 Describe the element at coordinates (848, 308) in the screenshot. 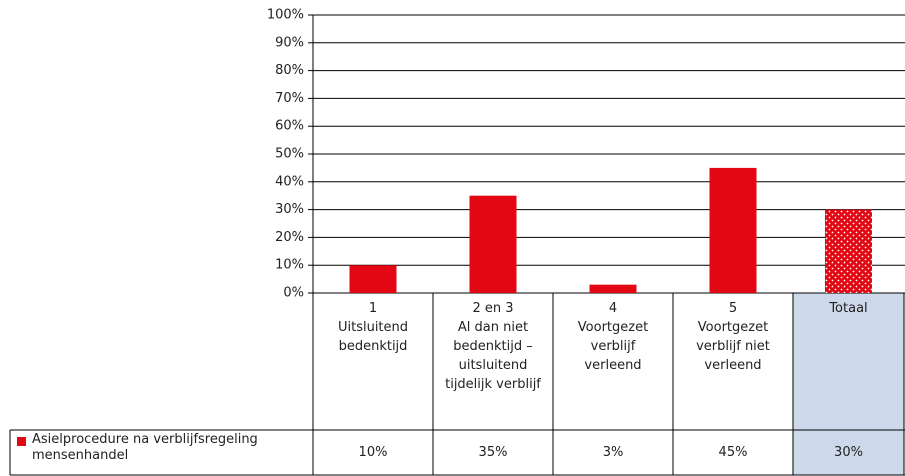

I see `x-category-label: Totaal` at that location.